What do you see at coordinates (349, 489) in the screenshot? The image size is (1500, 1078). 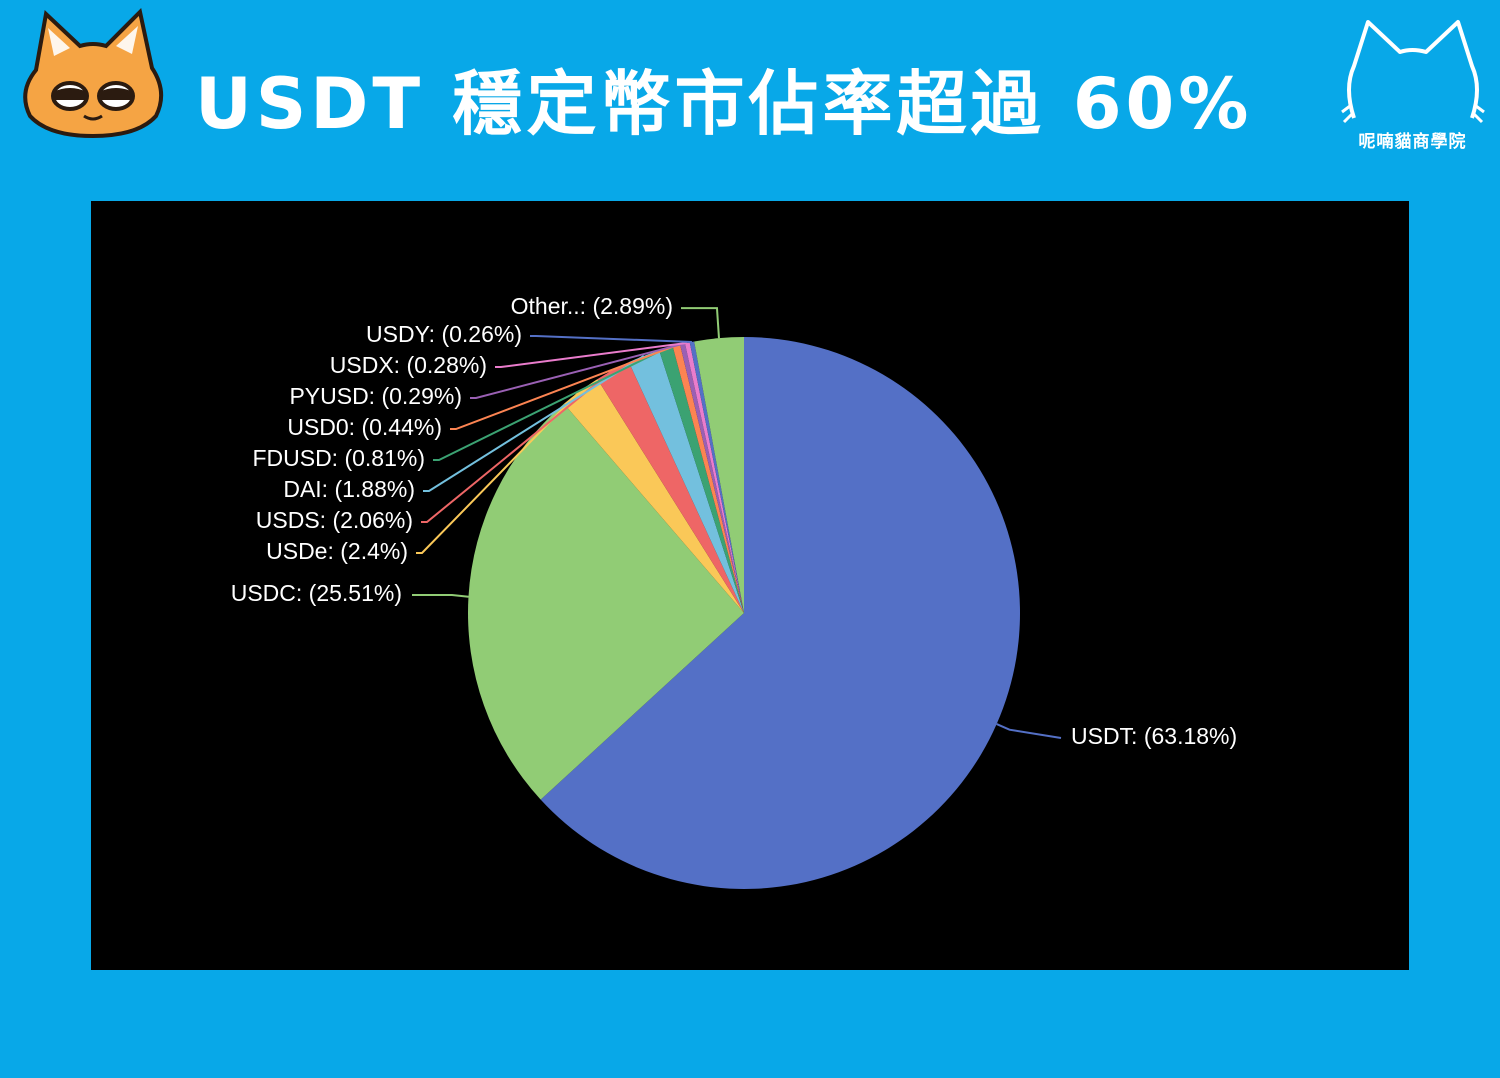 I see `slice-label: DAI: (1.88%)` at bounding box center [349, 489].